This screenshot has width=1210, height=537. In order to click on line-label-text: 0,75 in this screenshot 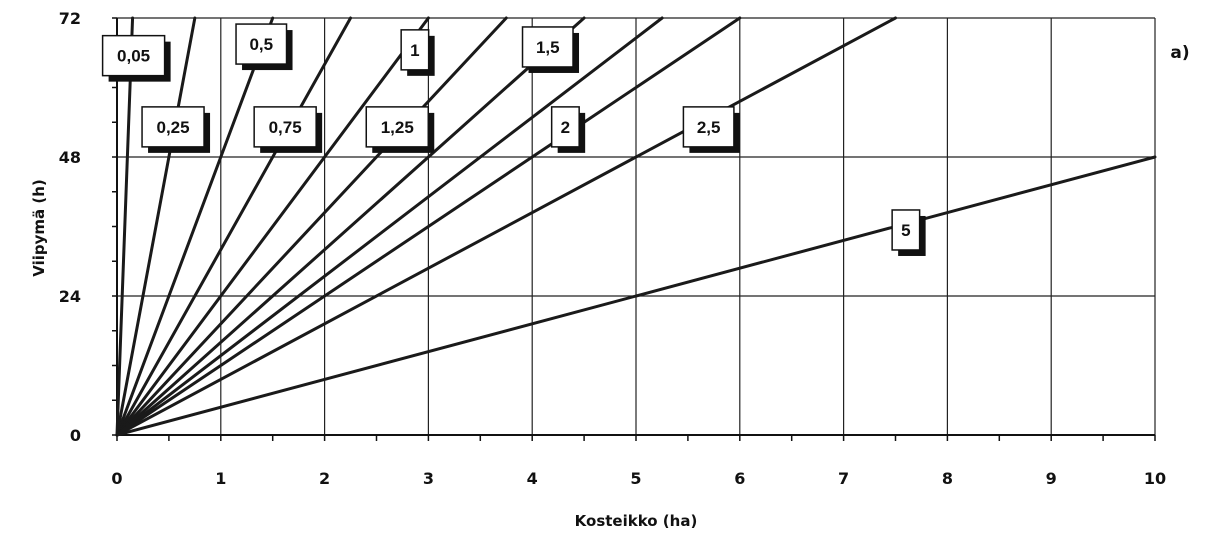, I will do `click(285, 127)`.